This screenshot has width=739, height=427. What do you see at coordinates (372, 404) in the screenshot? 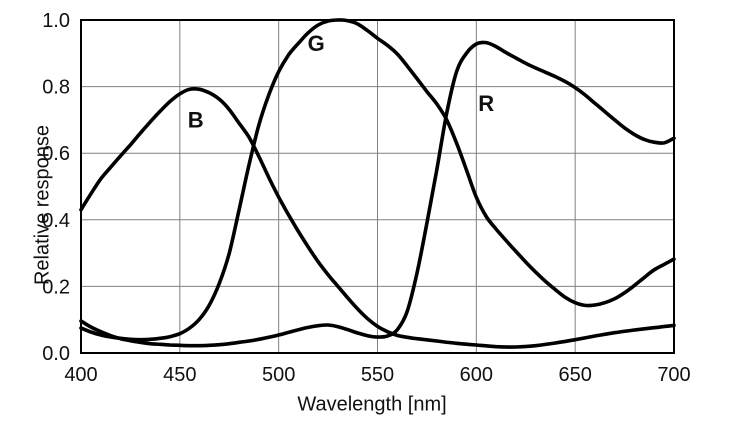
I see `x-axis-title: Wavelength [nm]` at bounding box center [372, 404].